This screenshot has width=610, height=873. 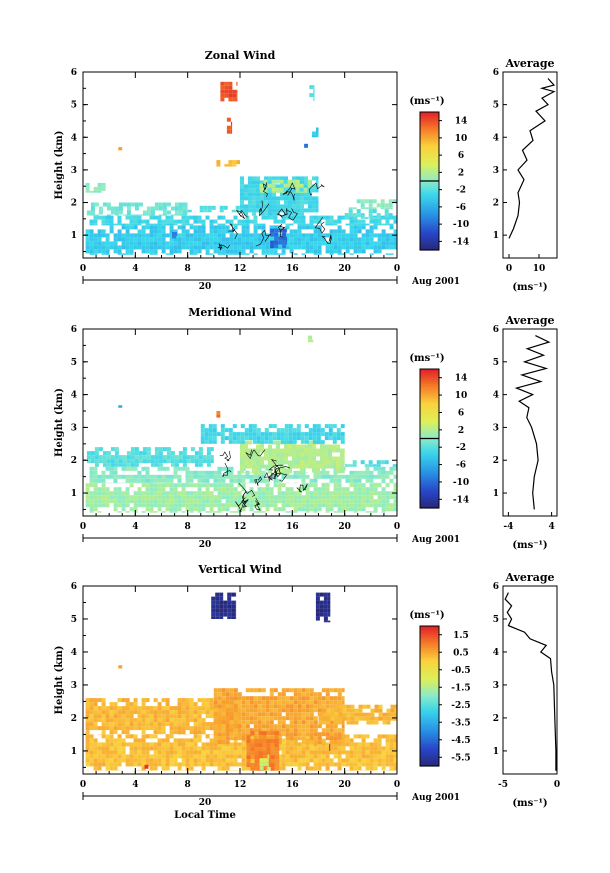 What do you see at coordinates (496, 171) in the screenshot?
I see `profile-y-tick-label: 3` at bounding box center [496, 171].